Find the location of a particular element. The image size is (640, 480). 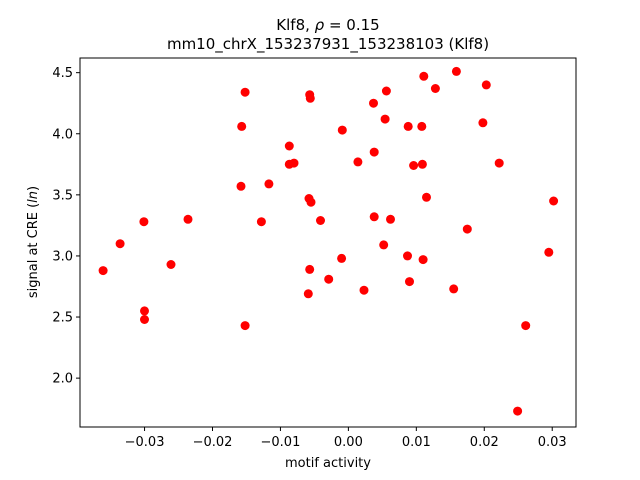

x-tick-label: 0.01 is located at coordinates (416, 442).